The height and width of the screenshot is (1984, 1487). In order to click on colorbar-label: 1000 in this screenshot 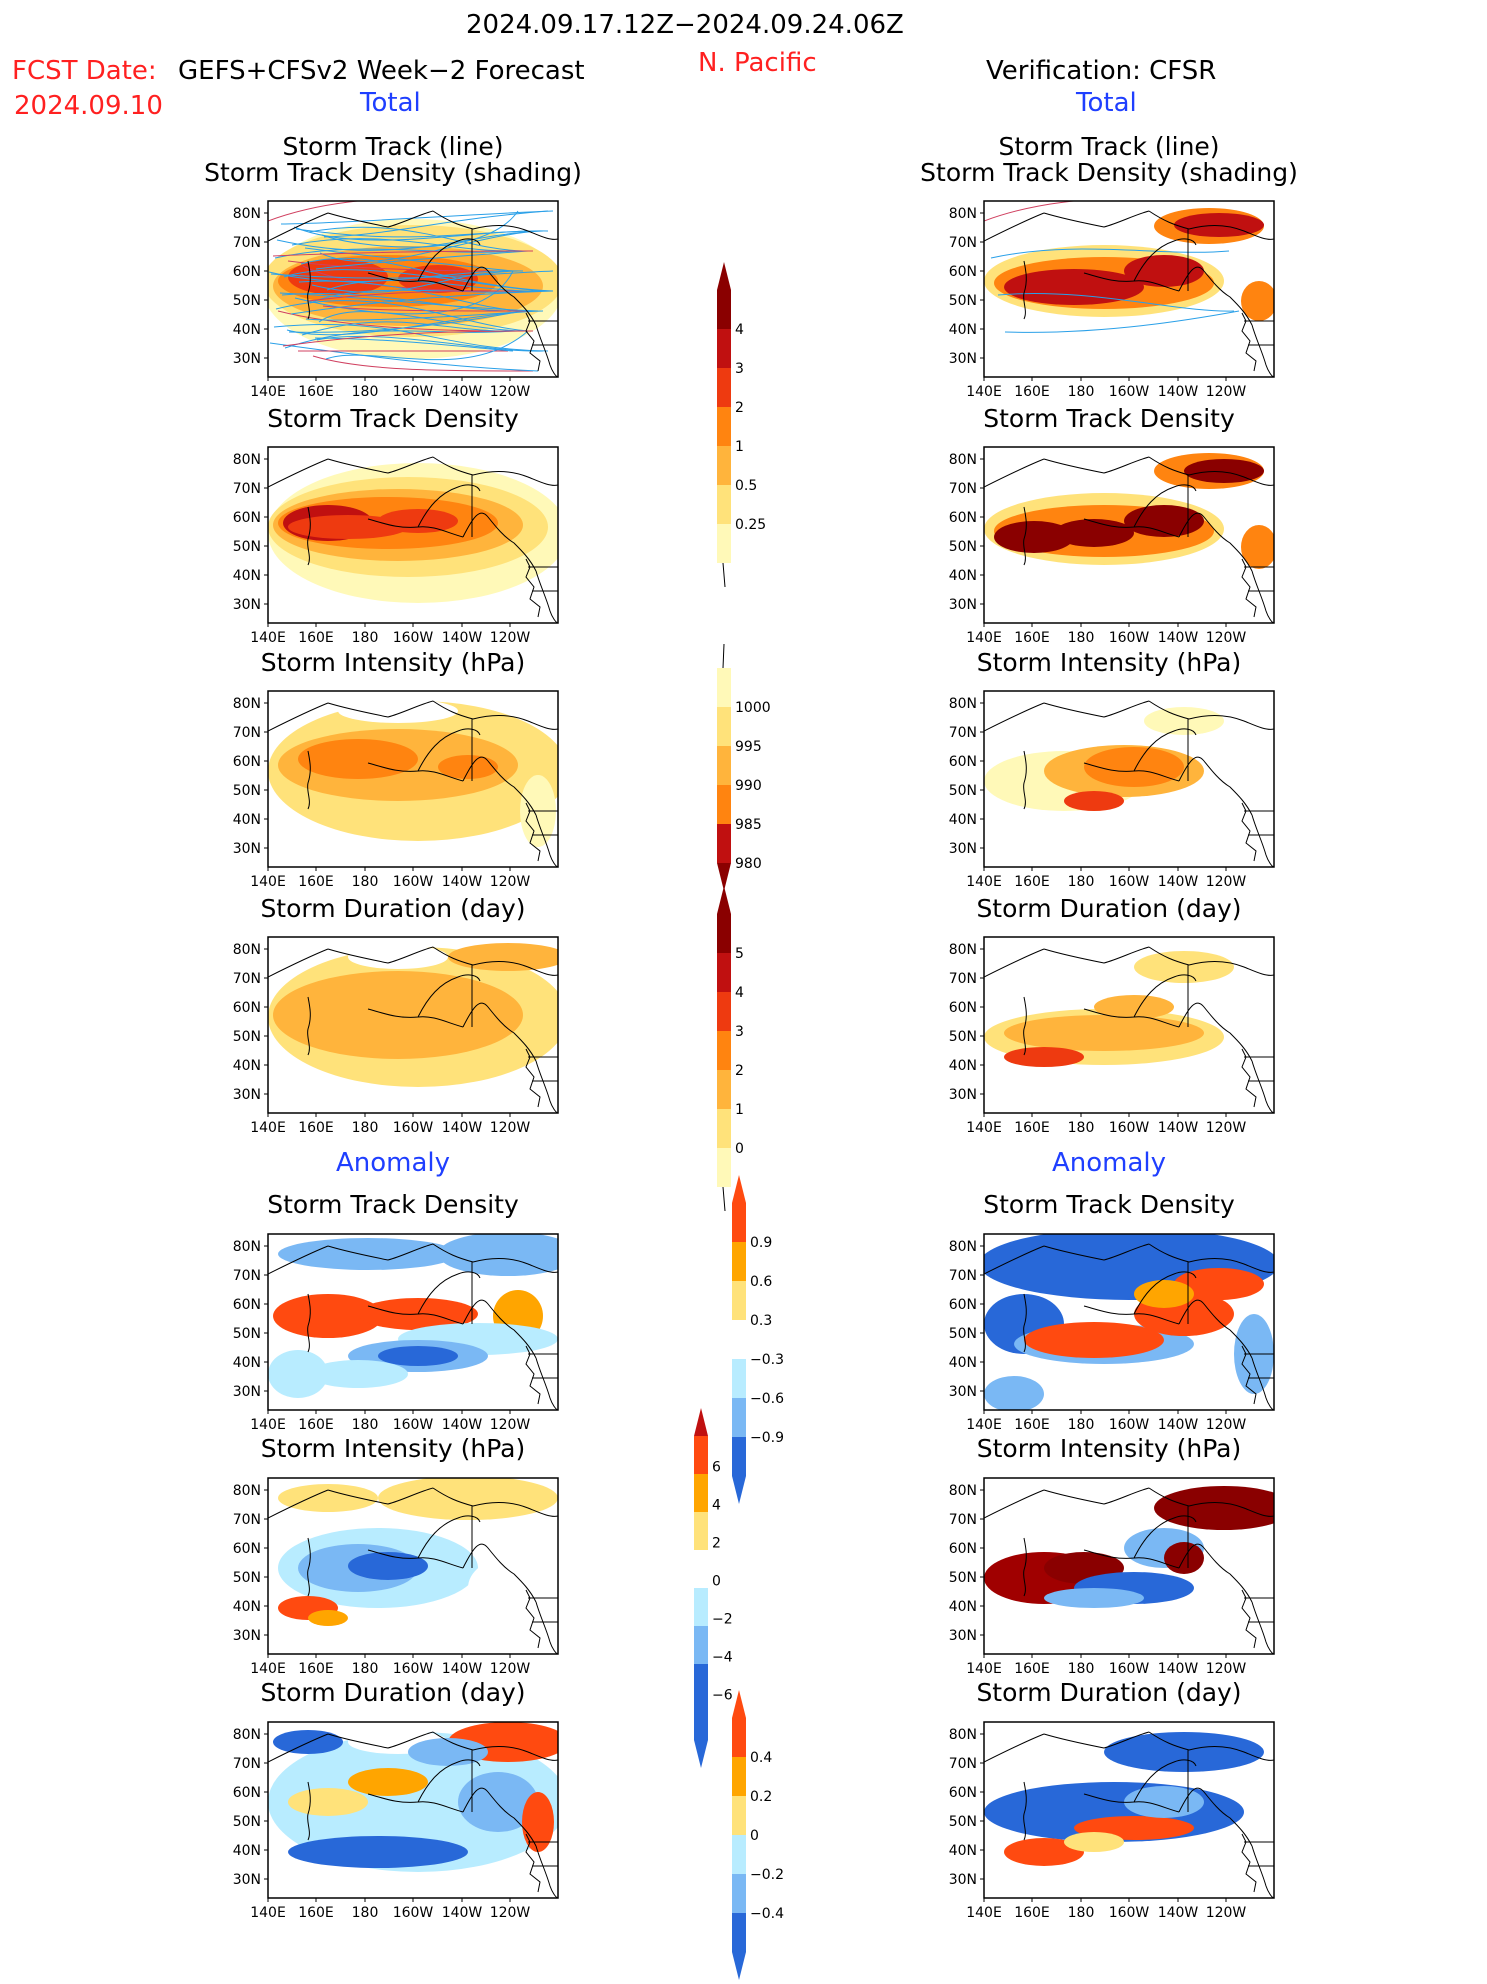, I will do `click(753, 708)`.